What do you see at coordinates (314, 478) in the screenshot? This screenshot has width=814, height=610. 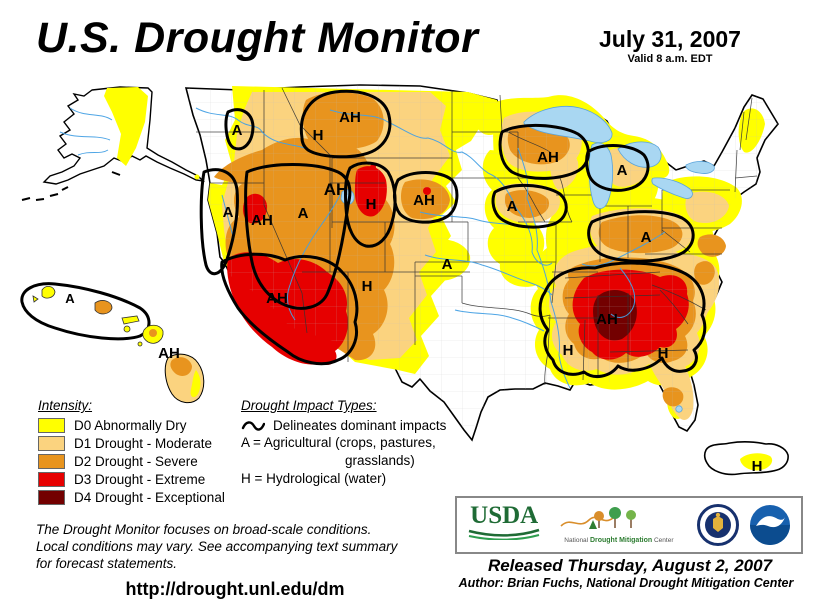 I see `hydrological-label: H = Hydrological (water)` at bounding box center [314, 478].